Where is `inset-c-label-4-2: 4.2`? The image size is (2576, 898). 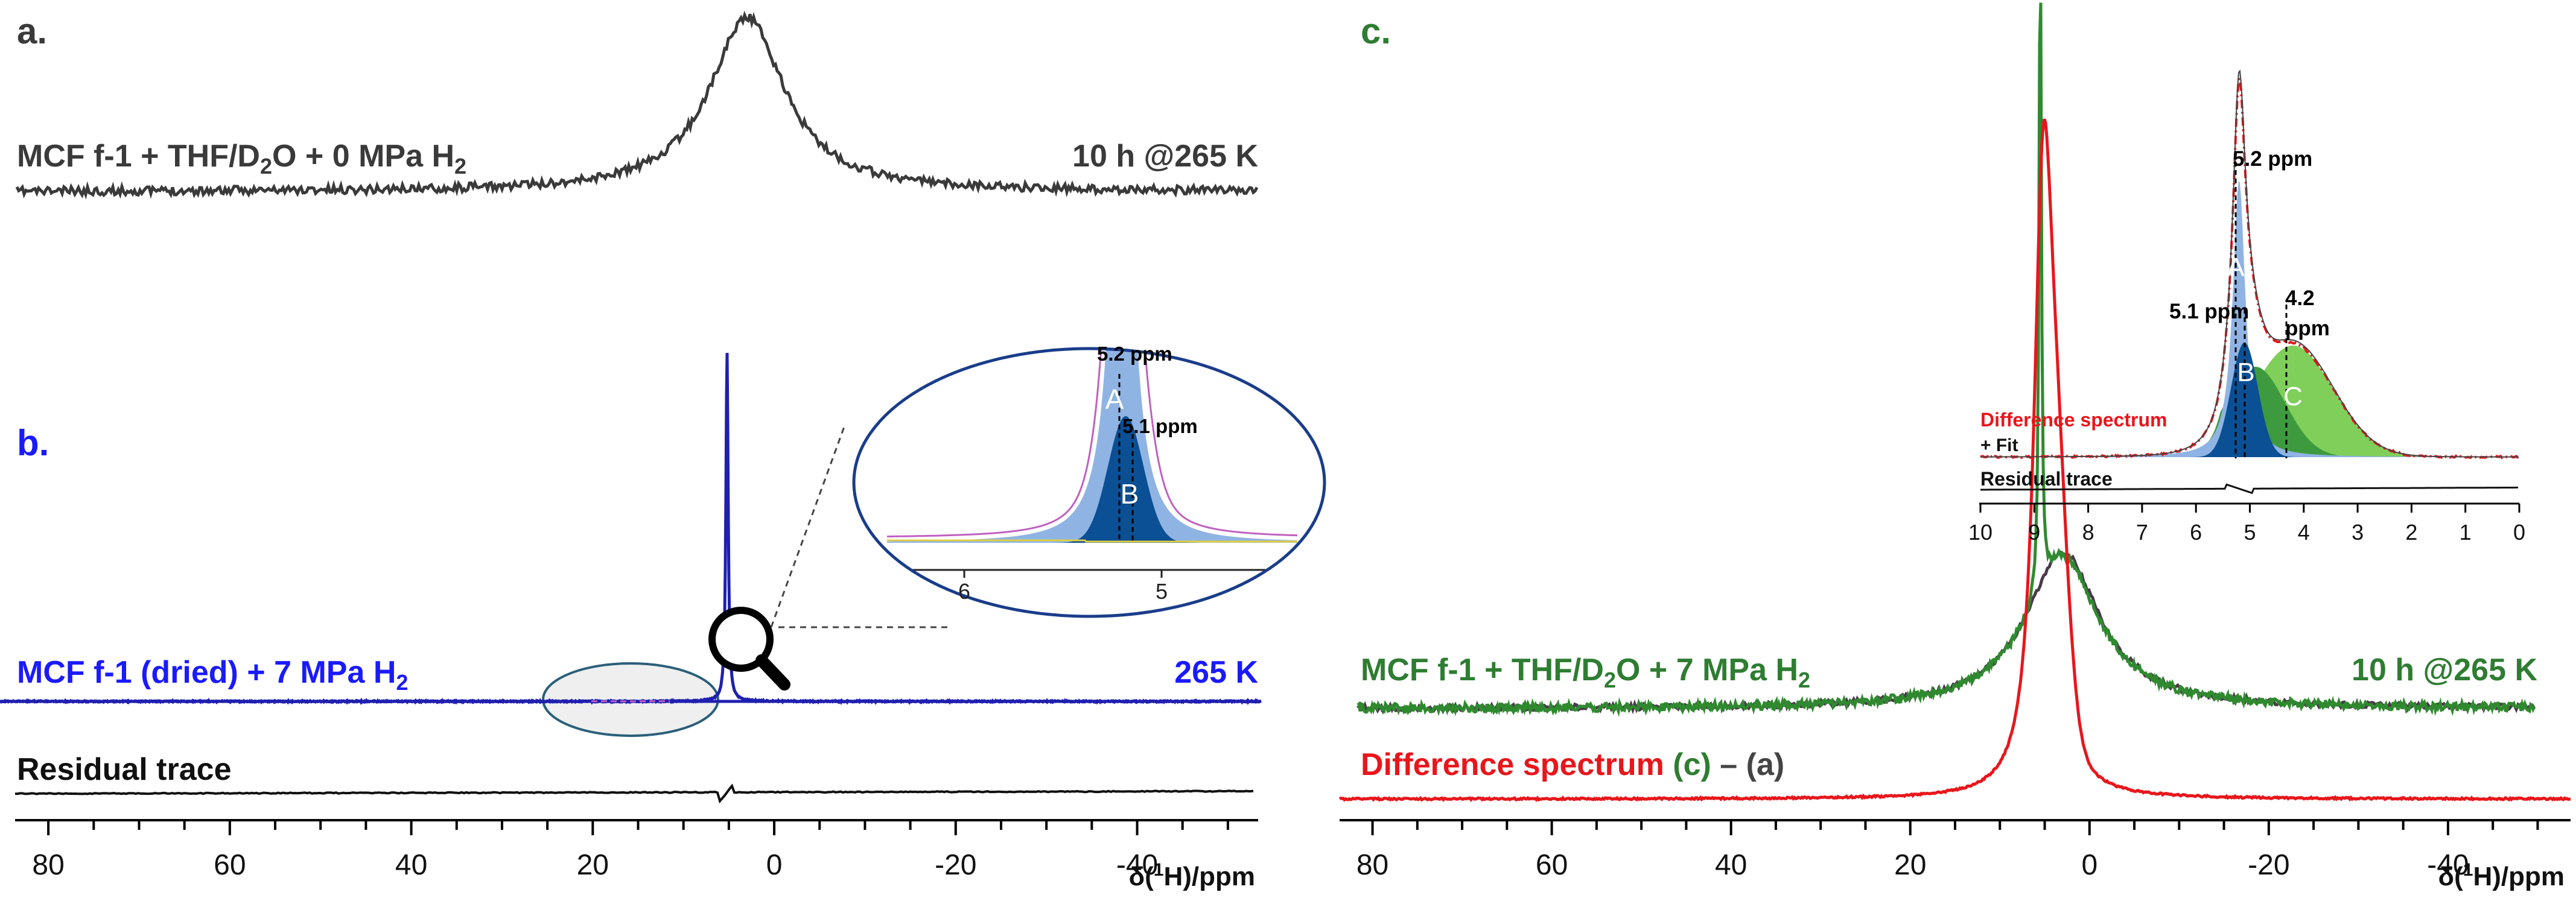 inset-c-label-4-2: 4.2 is located at coordinates (2300, 298).